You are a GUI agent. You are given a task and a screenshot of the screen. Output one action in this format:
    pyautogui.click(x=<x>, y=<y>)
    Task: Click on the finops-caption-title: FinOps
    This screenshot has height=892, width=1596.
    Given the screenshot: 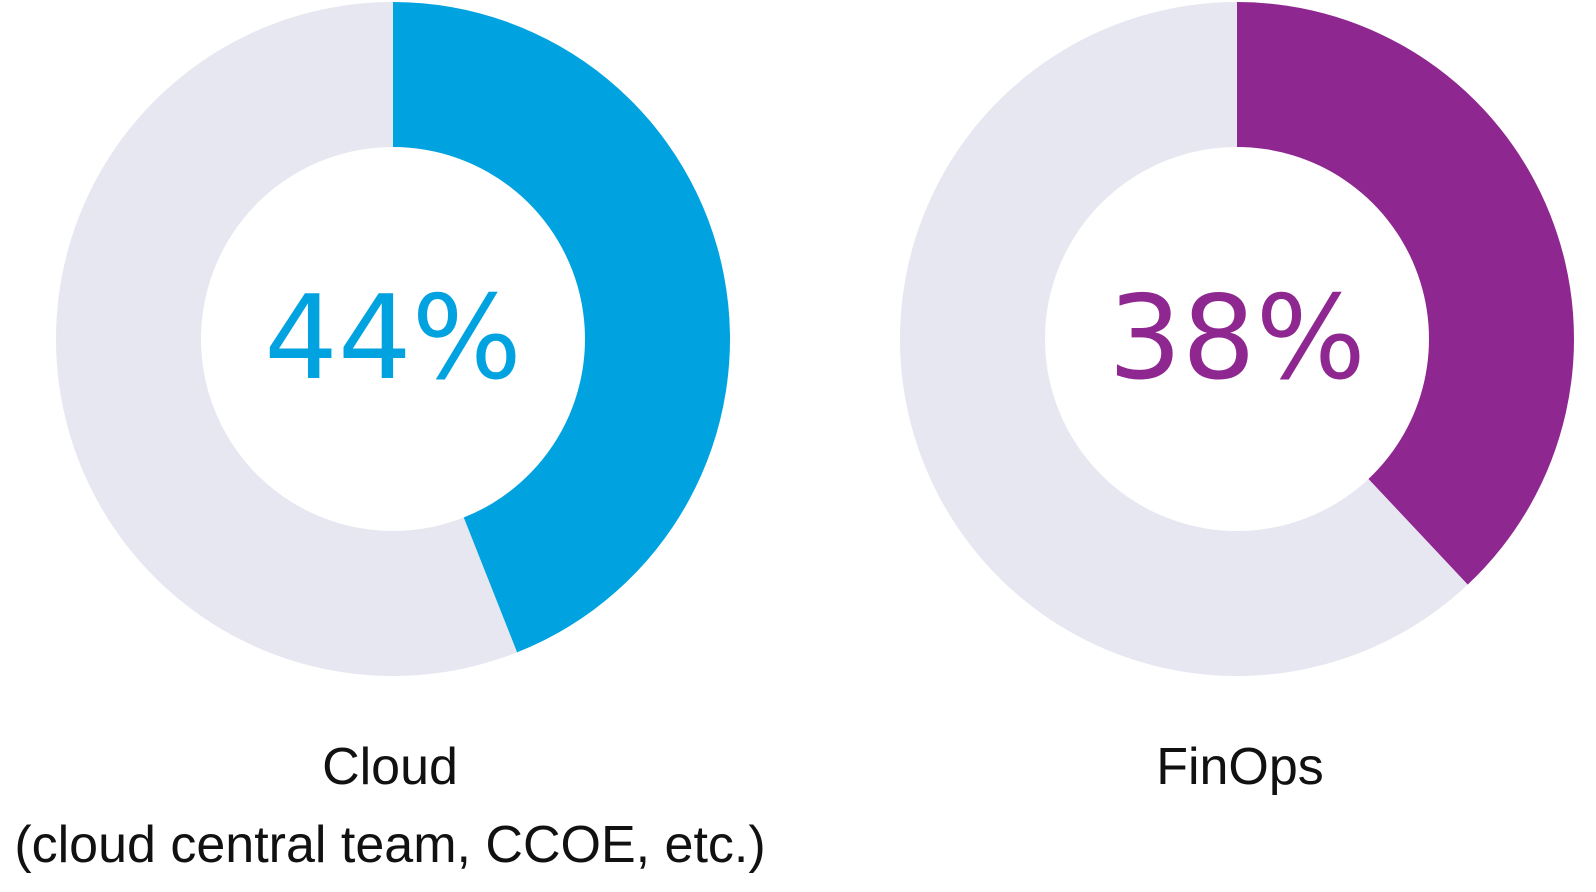 What is the action you would take?
    pyautogui.click(x=1240, y=767)
    